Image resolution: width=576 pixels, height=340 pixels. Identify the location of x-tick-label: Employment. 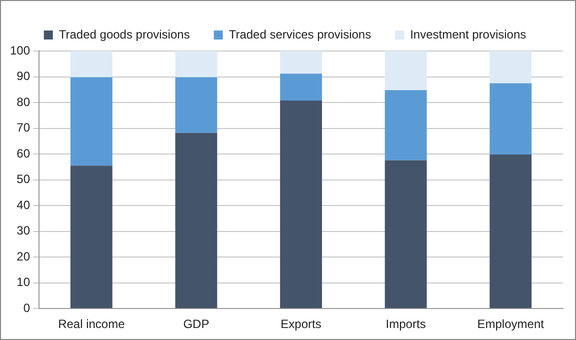
(511, 324).